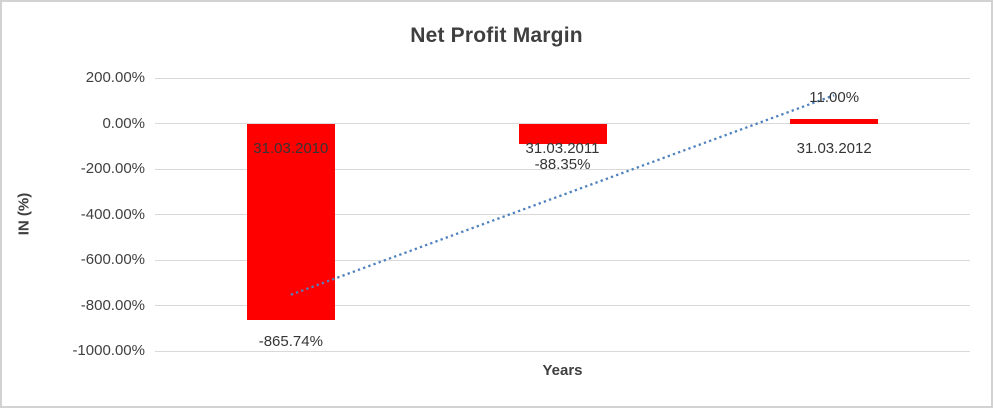 Image resolution: width=993 pixels, height=408 pixels. What do you see at coordinates (562, 133) in the screenshot?
I see `bar-31.03.2011` at bounding box center [562, 133].